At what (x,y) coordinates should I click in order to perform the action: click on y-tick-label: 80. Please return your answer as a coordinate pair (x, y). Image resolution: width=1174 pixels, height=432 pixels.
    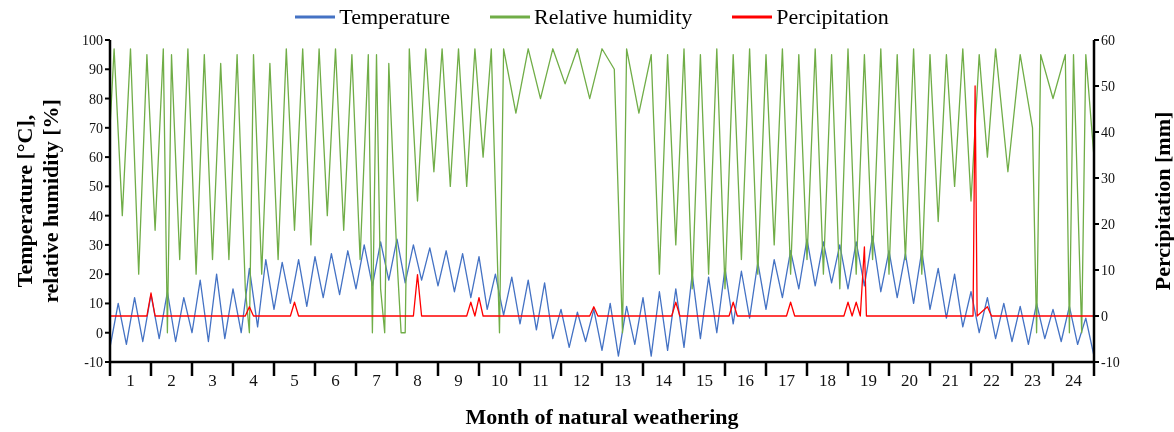
    Looking at the image, I should click on (96, 99).